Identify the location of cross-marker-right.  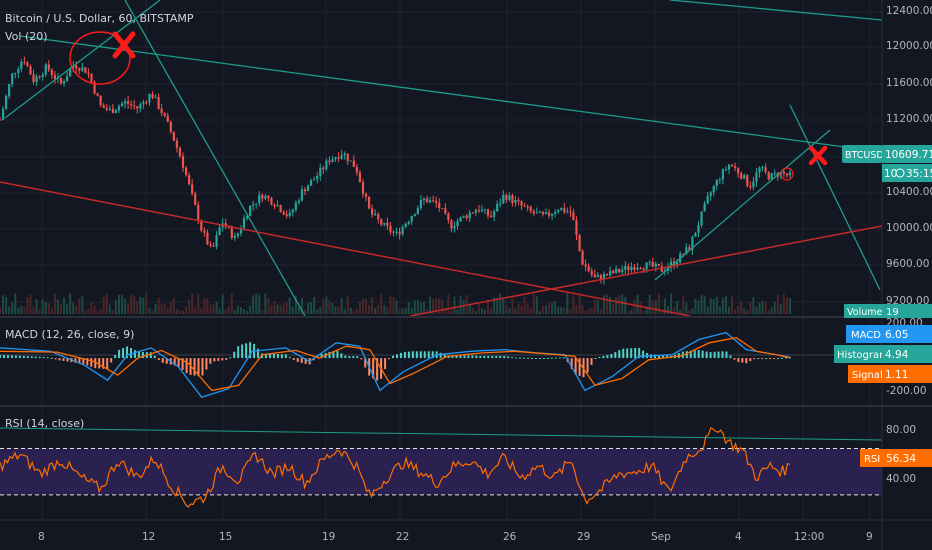
(818, 155).